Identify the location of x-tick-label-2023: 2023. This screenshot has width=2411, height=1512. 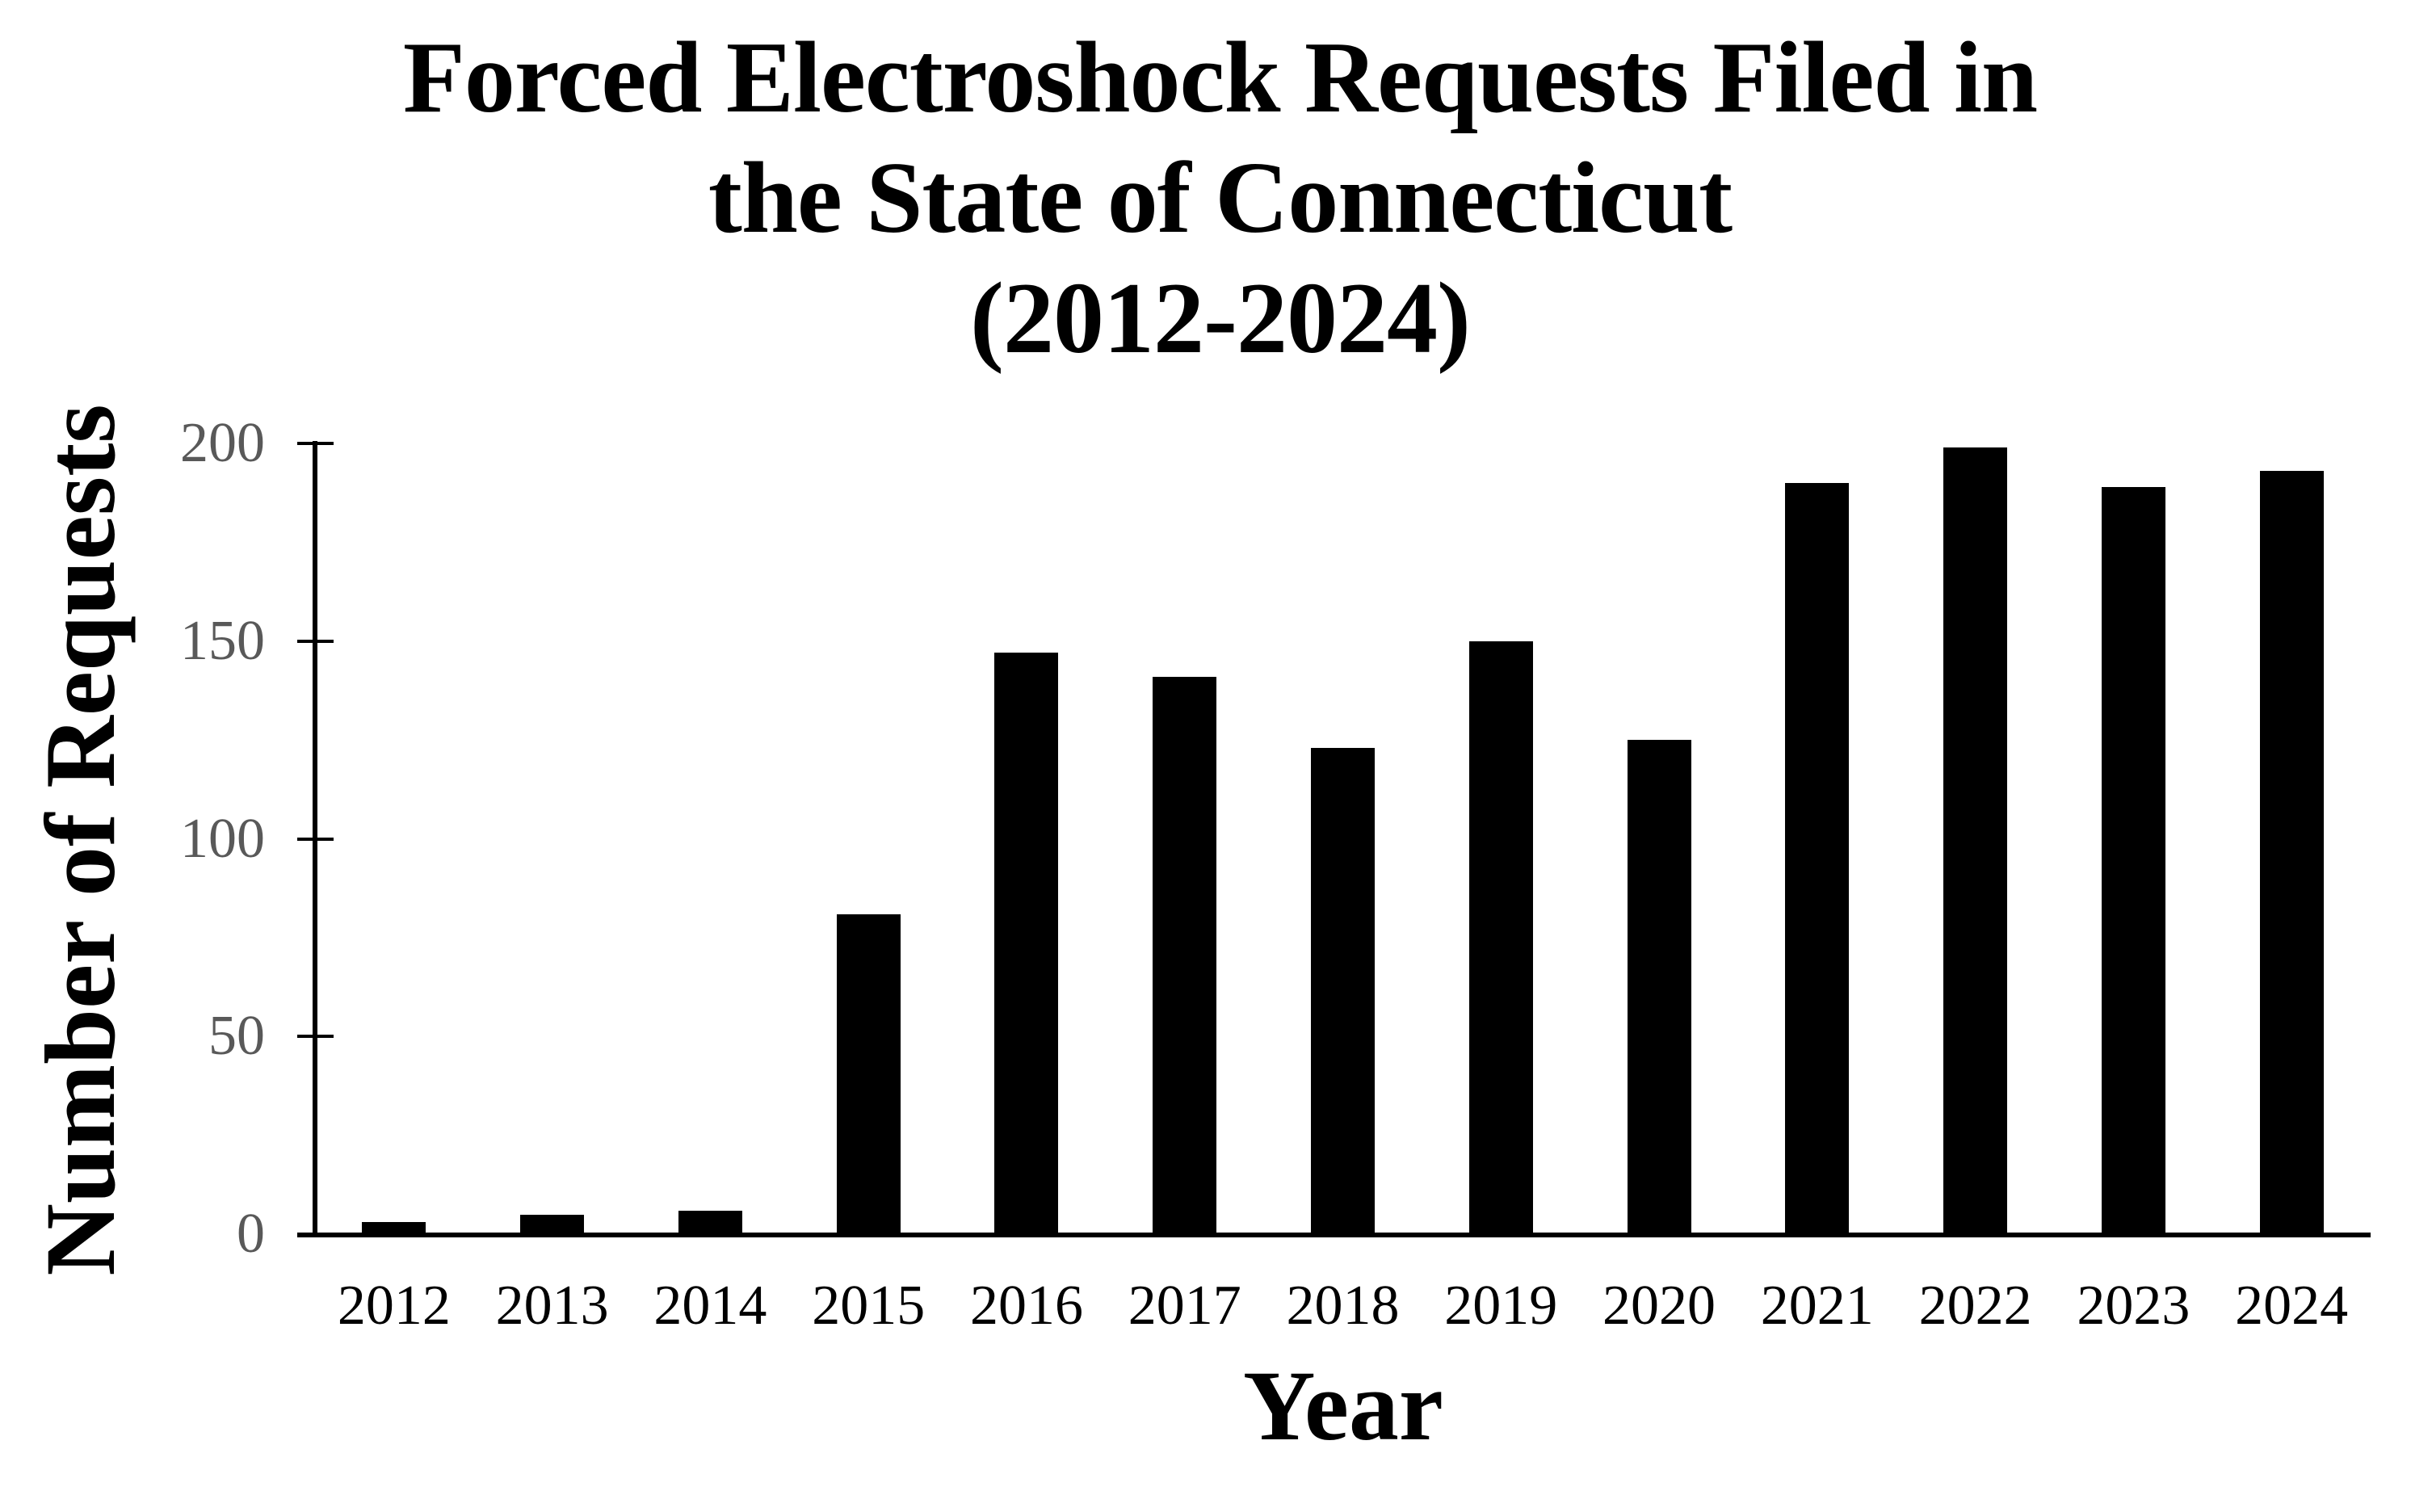
(2133, 1306).